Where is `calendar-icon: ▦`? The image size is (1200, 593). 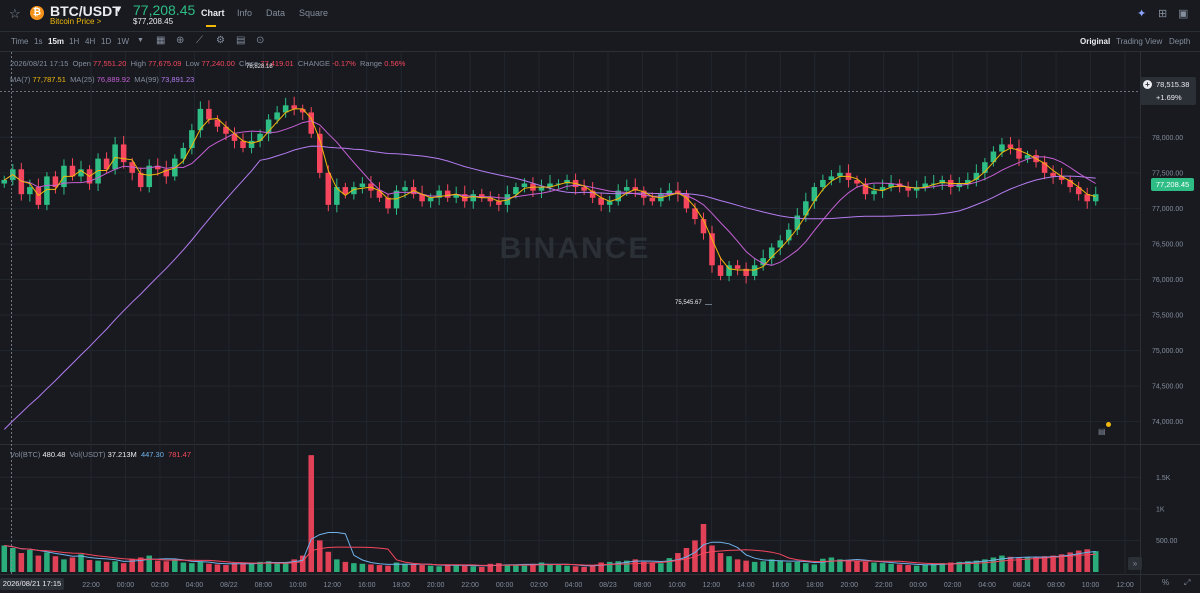 calendar-icon: ▦ is located at coordinates (161, 40).